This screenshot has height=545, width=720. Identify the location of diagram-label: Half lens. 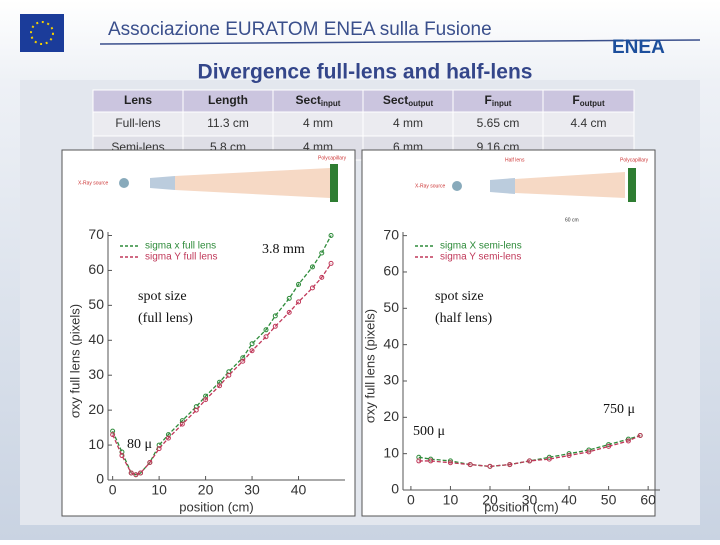
(515, 160).